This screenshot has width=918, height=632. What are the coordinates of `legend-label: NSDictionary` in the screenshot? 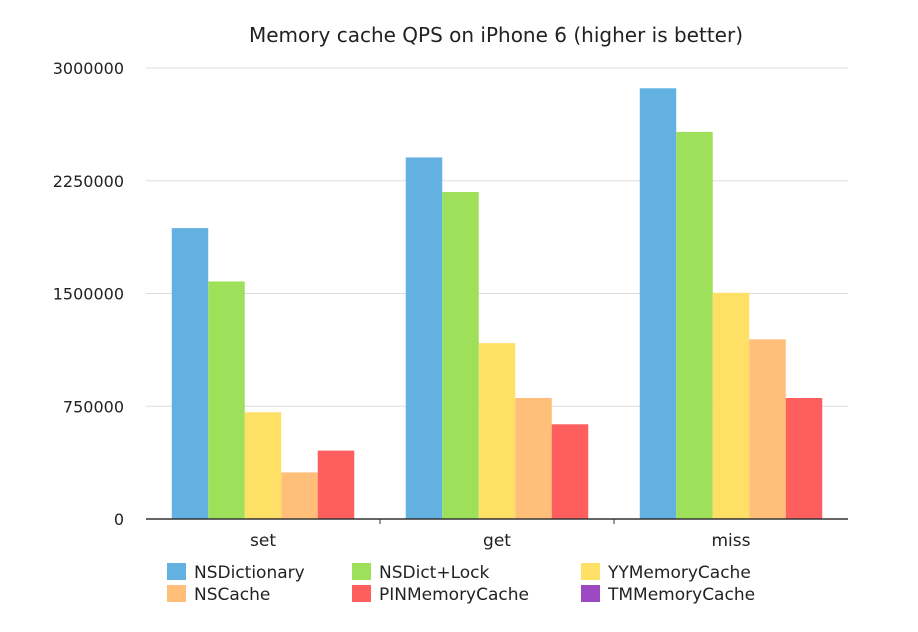 It's located at (249, 573).